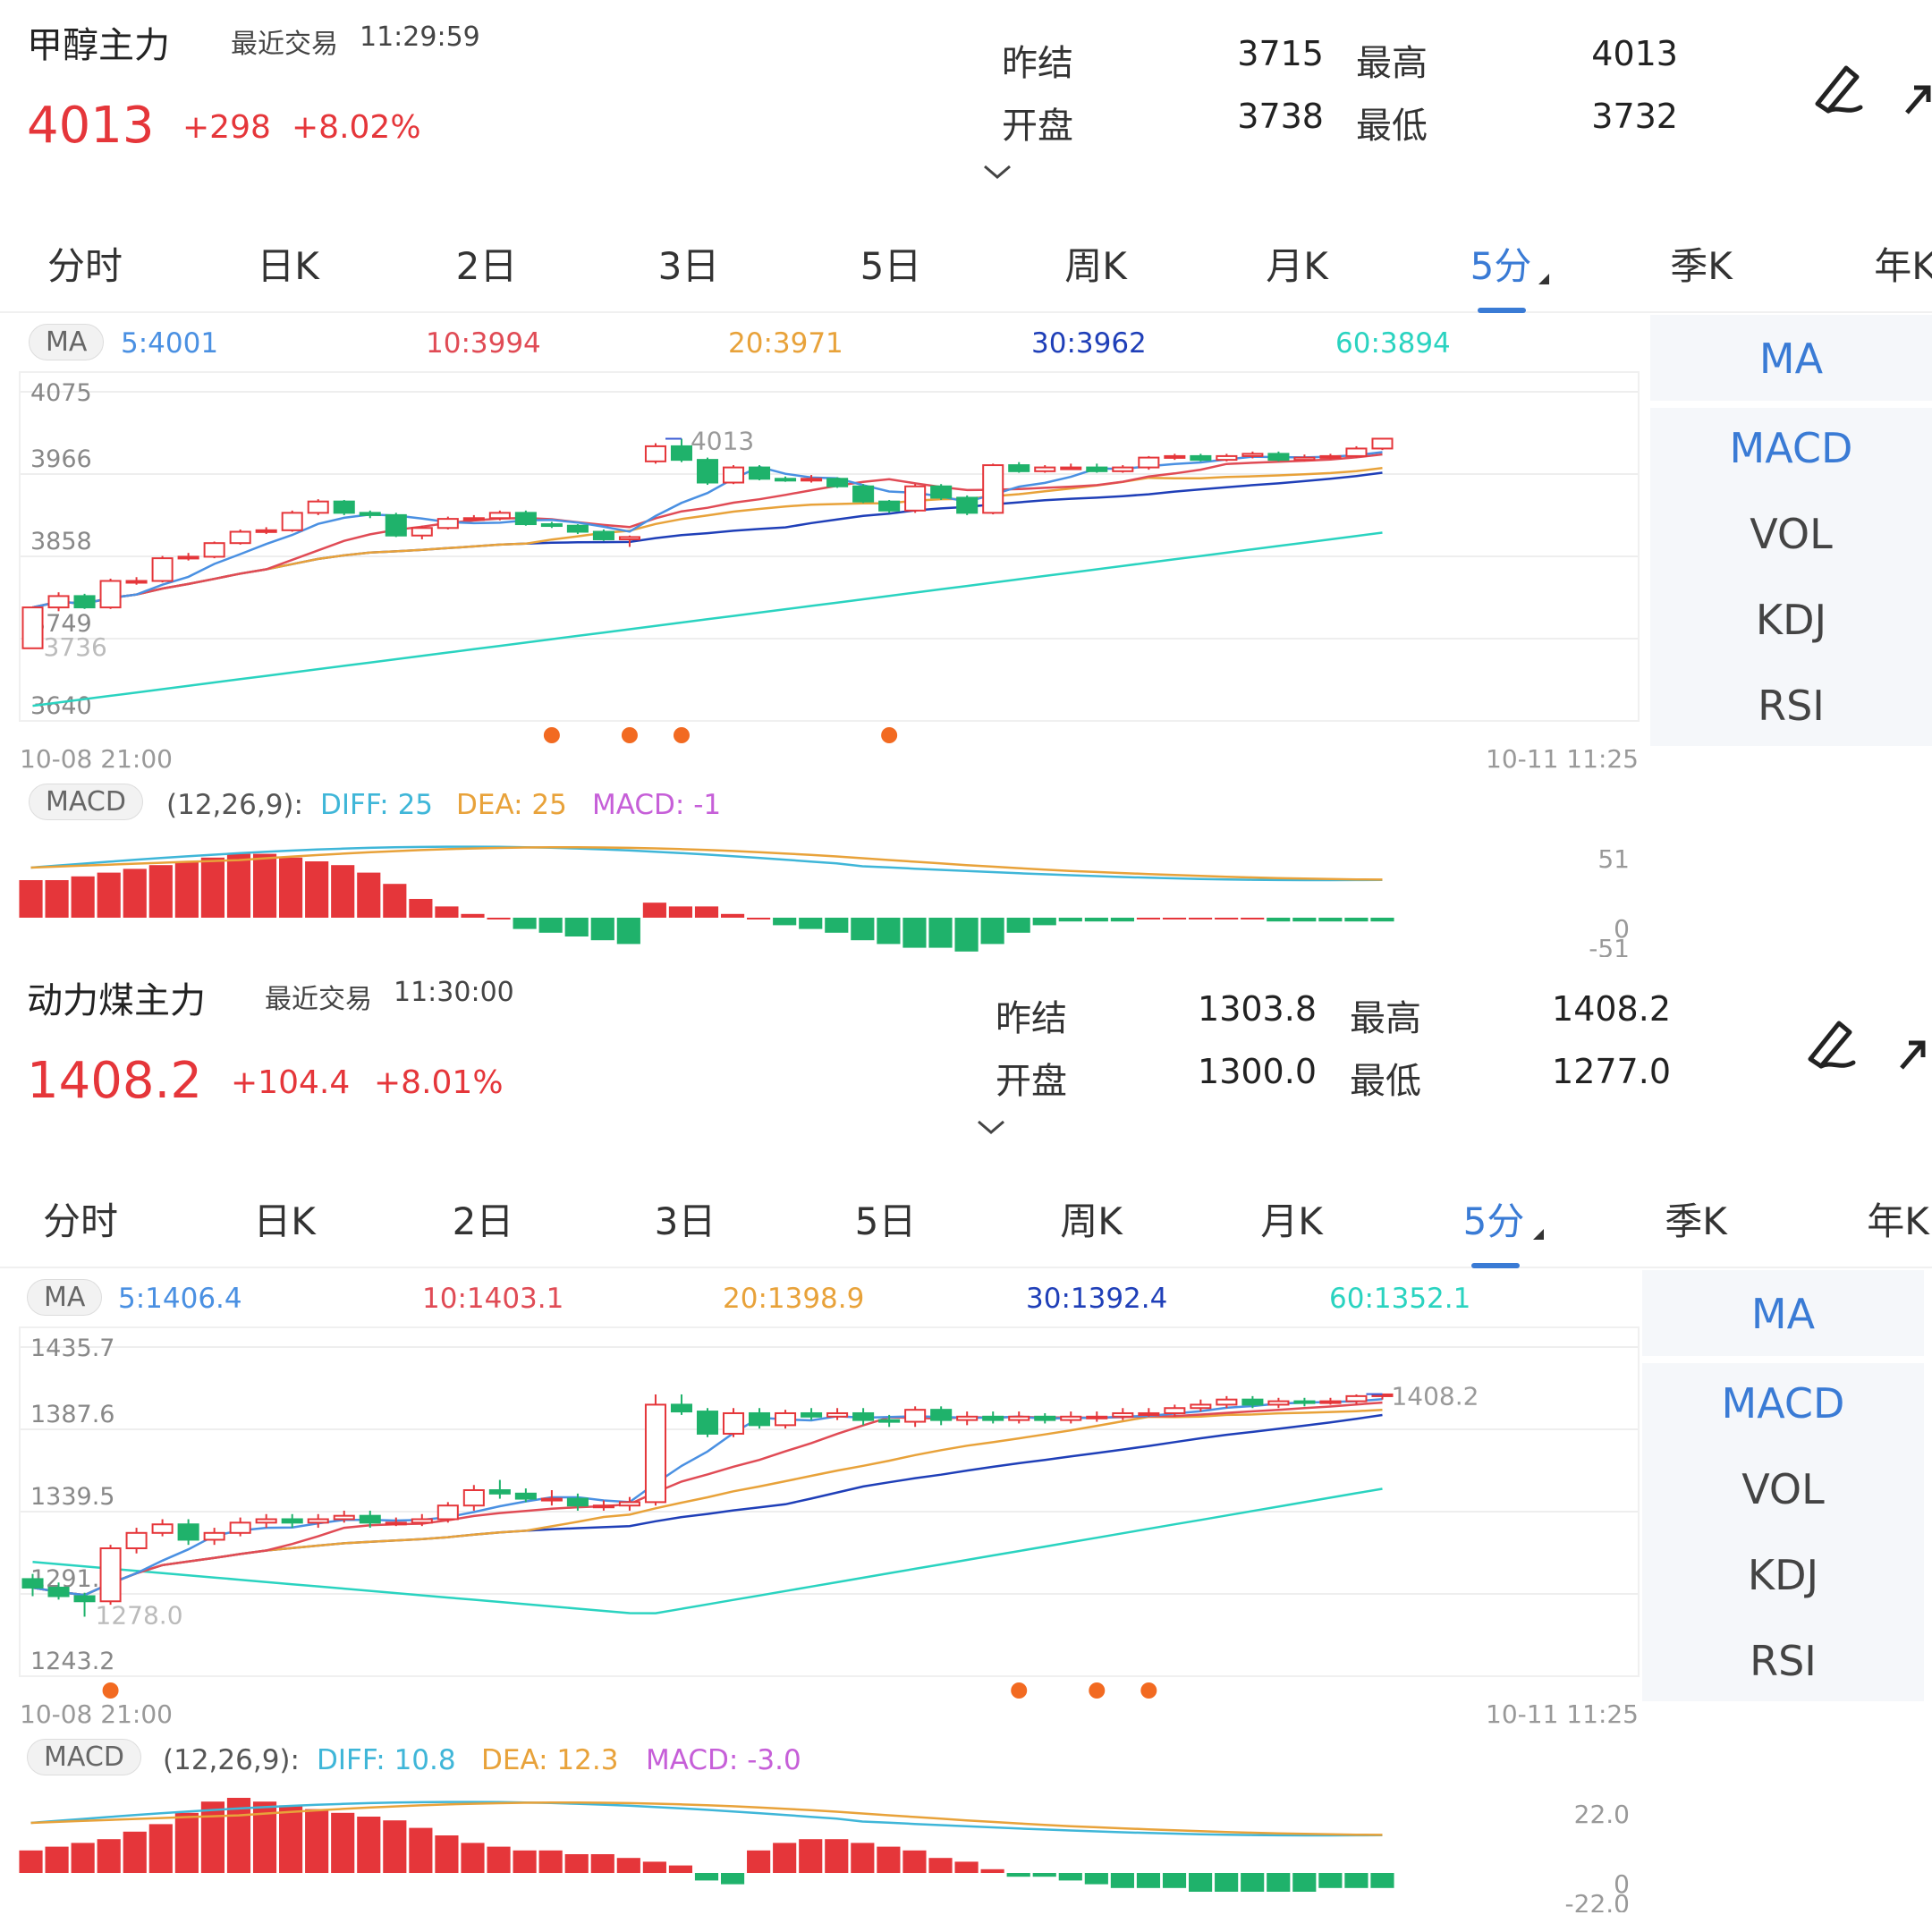 The width and height of the screenshot is (1932, 1932). I want to click on indicator-box-bottom, so click(1783, 1532).